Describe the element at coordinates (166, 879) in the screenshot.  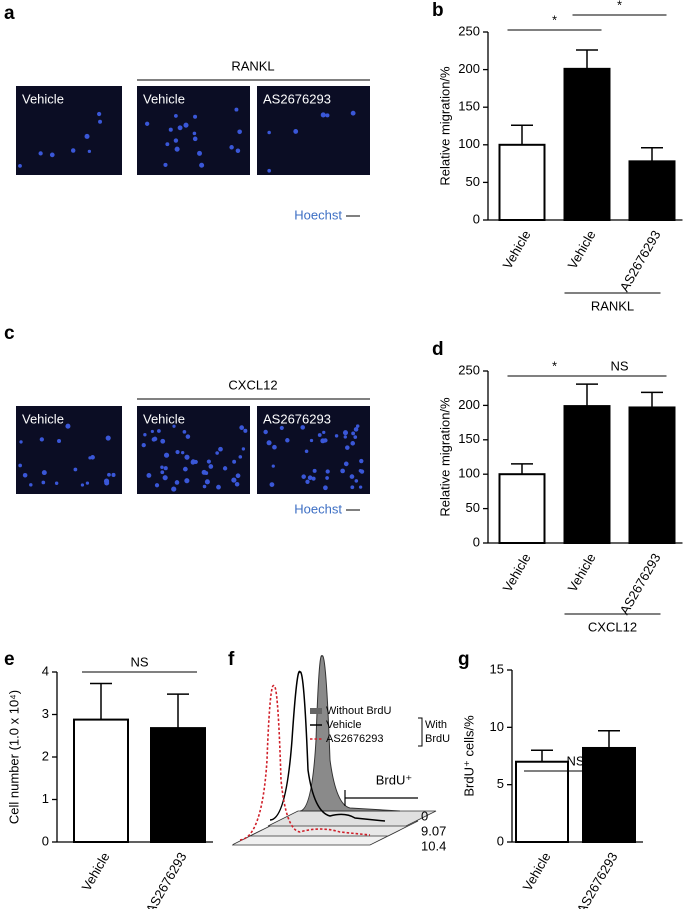
I see `x-tick-label: AS2676293` at that location.